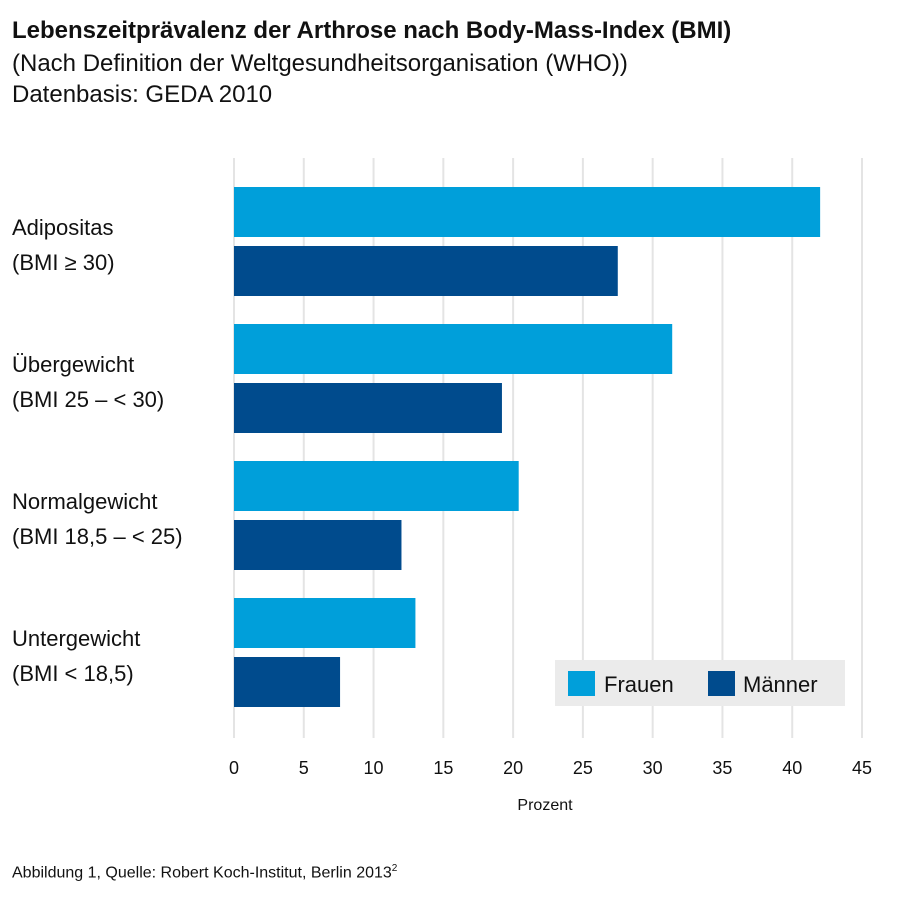  Describe the element at coordinates (318, 545) in the screenshot. I see `bar-männer-2` at that location.